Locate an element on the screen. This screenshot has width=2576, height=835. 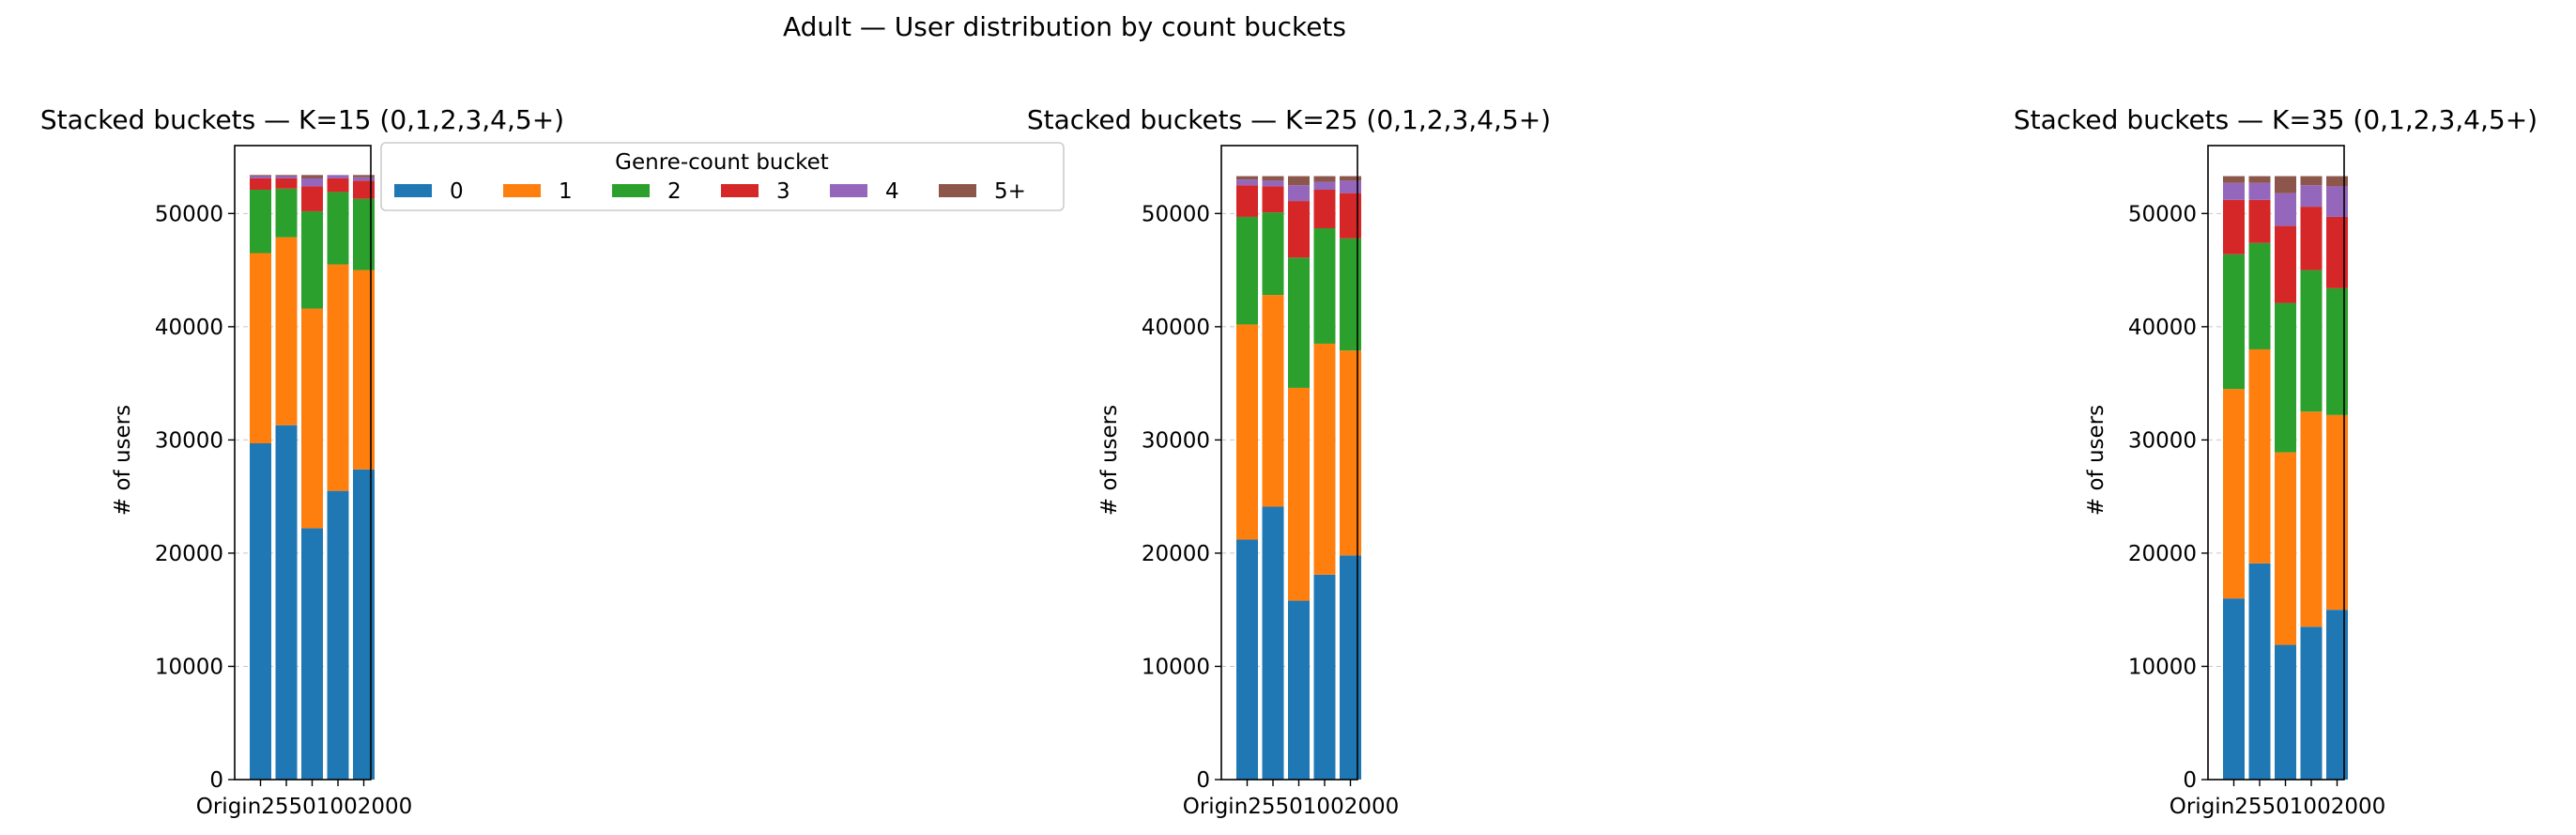
panel-title: Stacked buckets — K=35 (0,1,2,3,4,5+) is located at coordinates (2276, 119).